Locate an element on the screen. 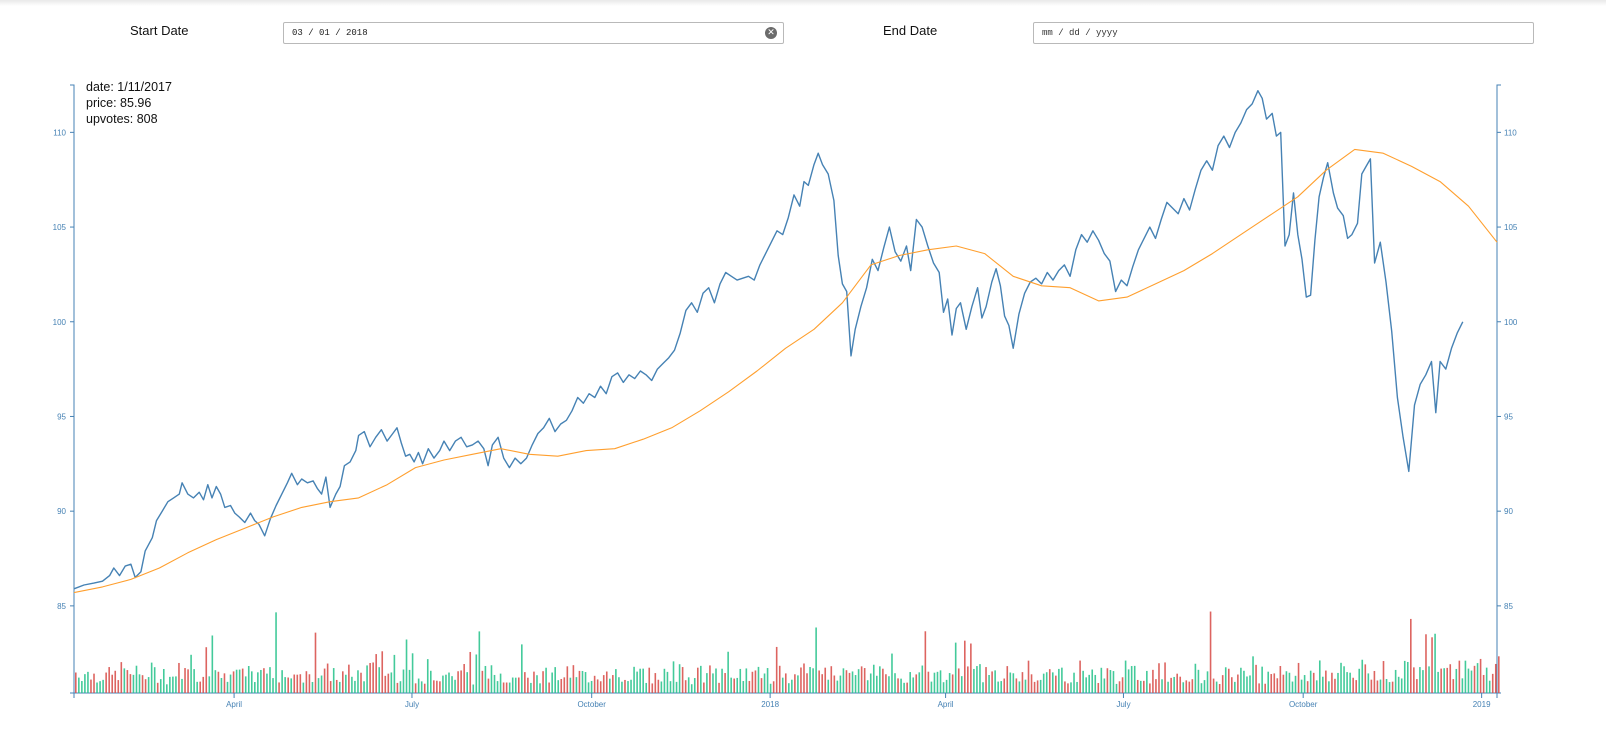 This screenshot has width=1606, height=746. start-date-value: 03 / 01 / 2018 is located at coordinates (330, 33).